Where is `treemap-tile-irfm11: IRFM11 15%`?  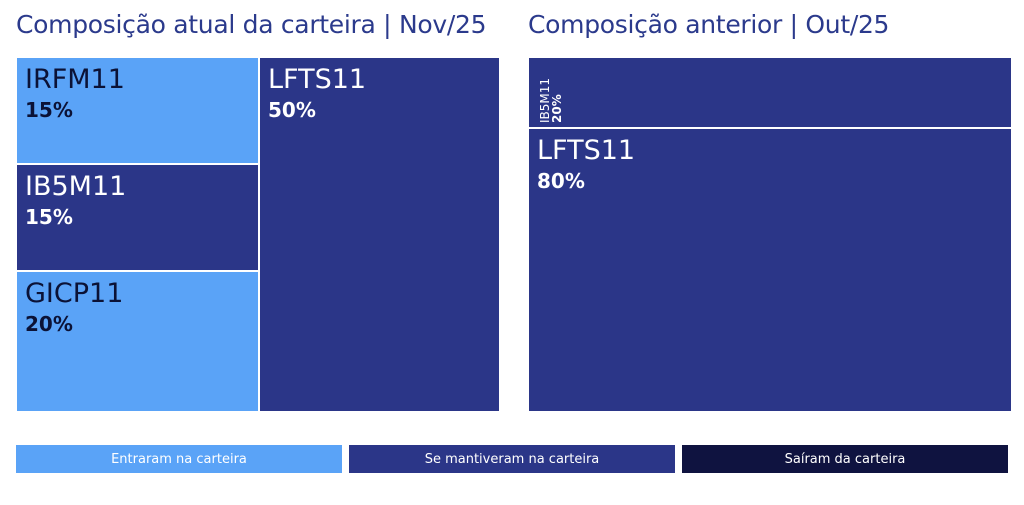 treemap-tile-irfm11: IRFM11 15% is located at coordinates (137, 110).